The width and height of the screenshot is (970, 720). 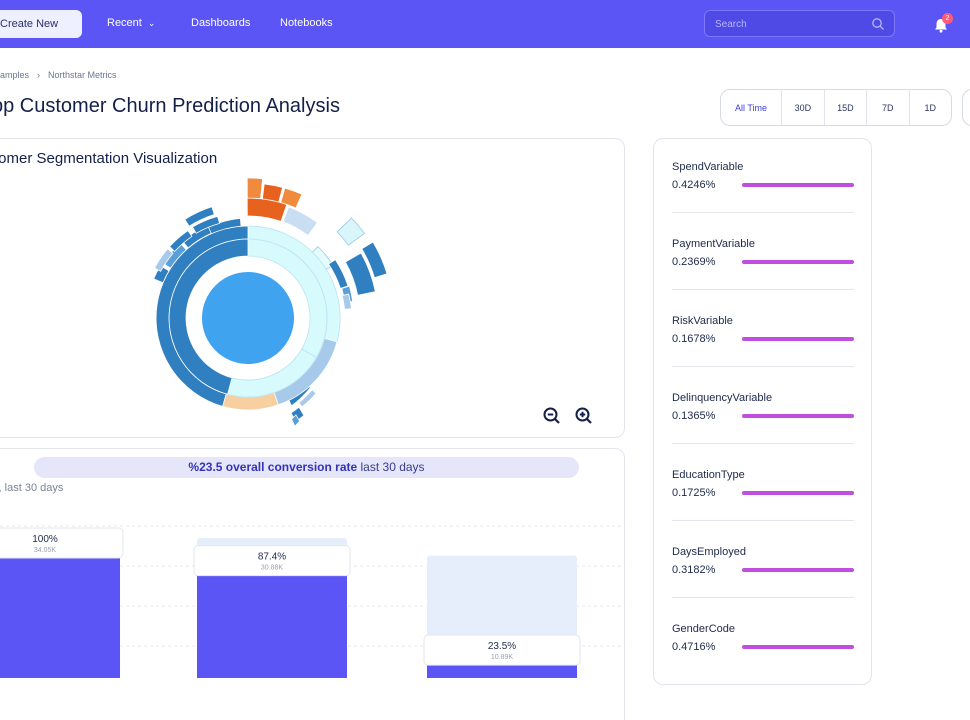 I want to click on nav-dashboards: Dashboards, so click(x=221, y=23).